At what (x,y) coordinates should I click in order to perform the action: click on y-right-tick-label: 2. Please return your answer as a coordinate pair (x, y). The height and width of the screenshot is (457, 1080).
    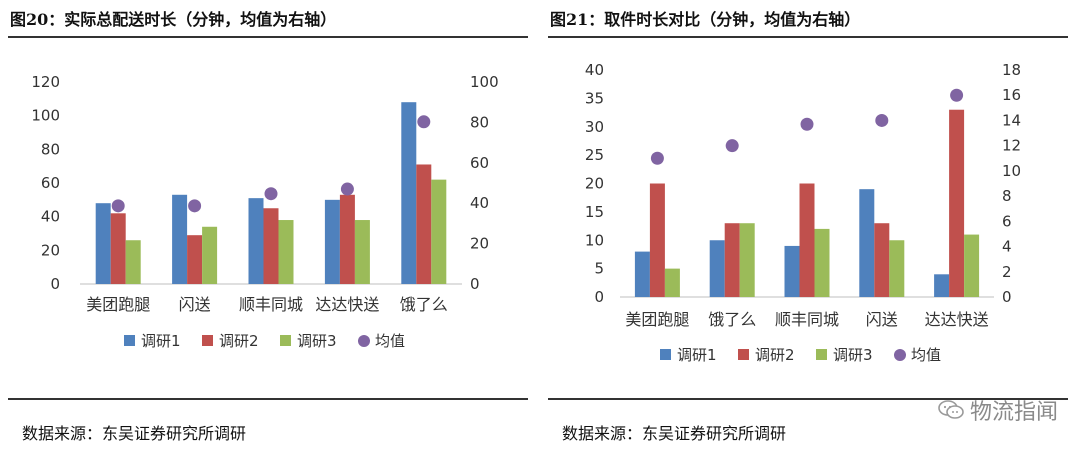
    Looking at the image, I should click on (1007, 272).